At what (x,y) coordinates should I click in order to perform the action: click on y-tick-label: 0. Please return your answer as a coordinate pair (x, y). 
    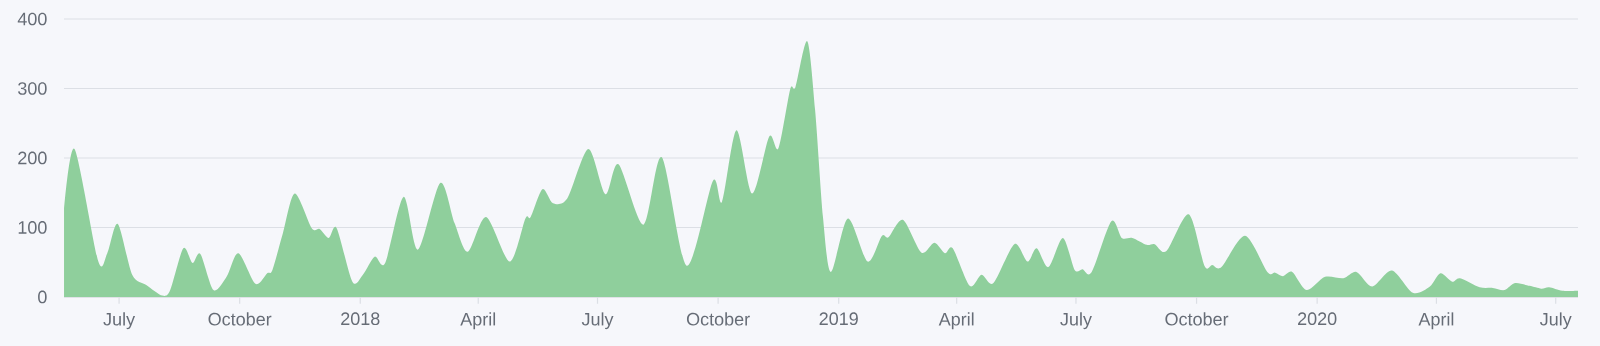
    Looking at the image, I should click on (42, 297).